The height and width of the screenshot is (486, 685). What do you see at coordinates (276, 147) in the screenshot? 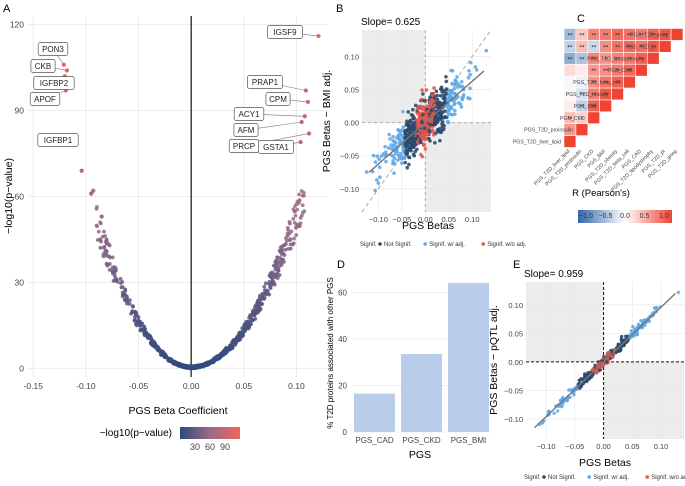
I see `volcano-annotation-label: GSTA1` at bounding box center [276, 147].